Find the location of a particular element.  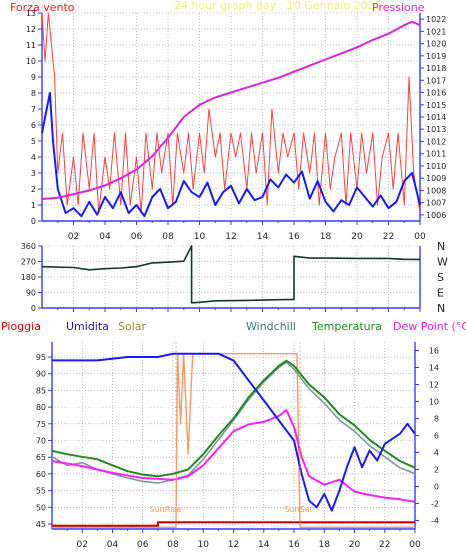

temperature-legend: Temperatura is located at coordinates (346, 326).